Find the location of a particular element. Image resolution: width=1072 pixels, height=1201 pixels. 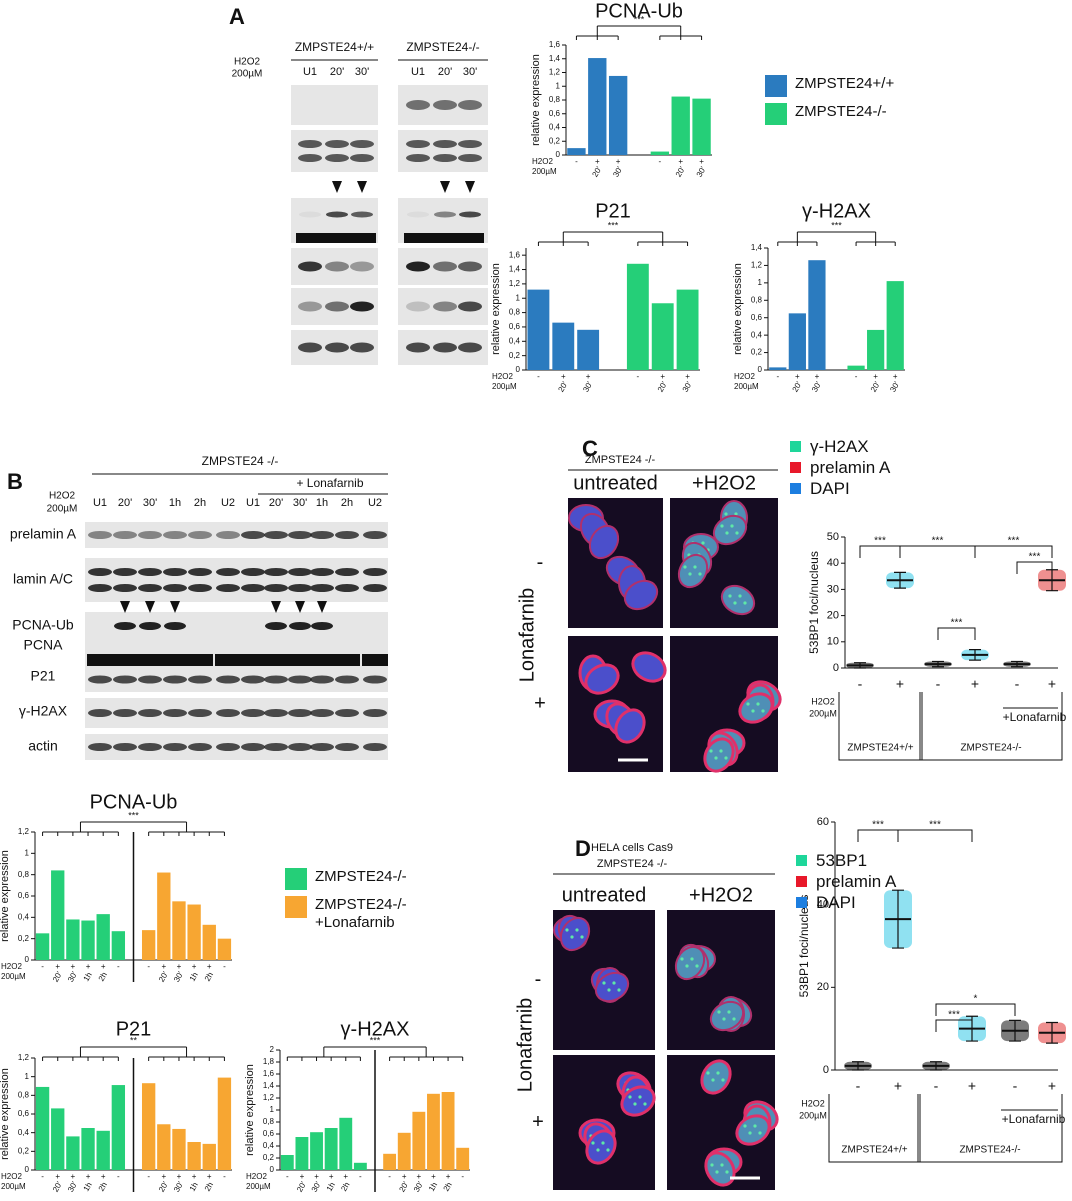

x-row-label: H2O2 is located at coordinates (542, 161).